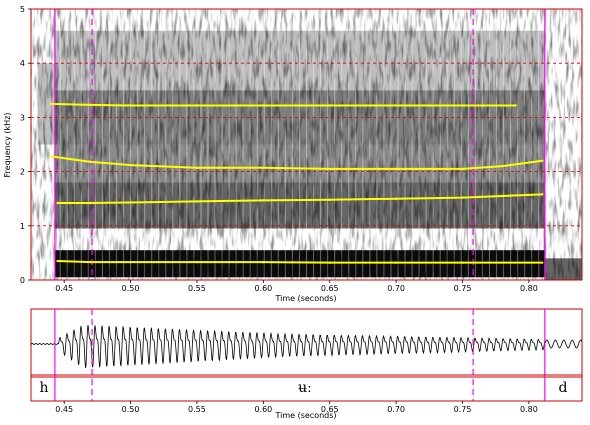  Describe the element at coordinates (22, 280) in the screenshot. I see `y-tick-label: 0` at that location.